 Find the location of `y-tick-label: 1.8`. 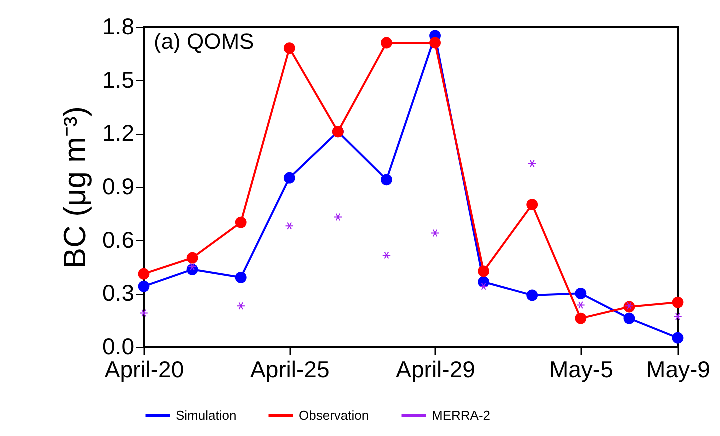

y-tick-label: 1.8 is located at coordinates (118, 27).